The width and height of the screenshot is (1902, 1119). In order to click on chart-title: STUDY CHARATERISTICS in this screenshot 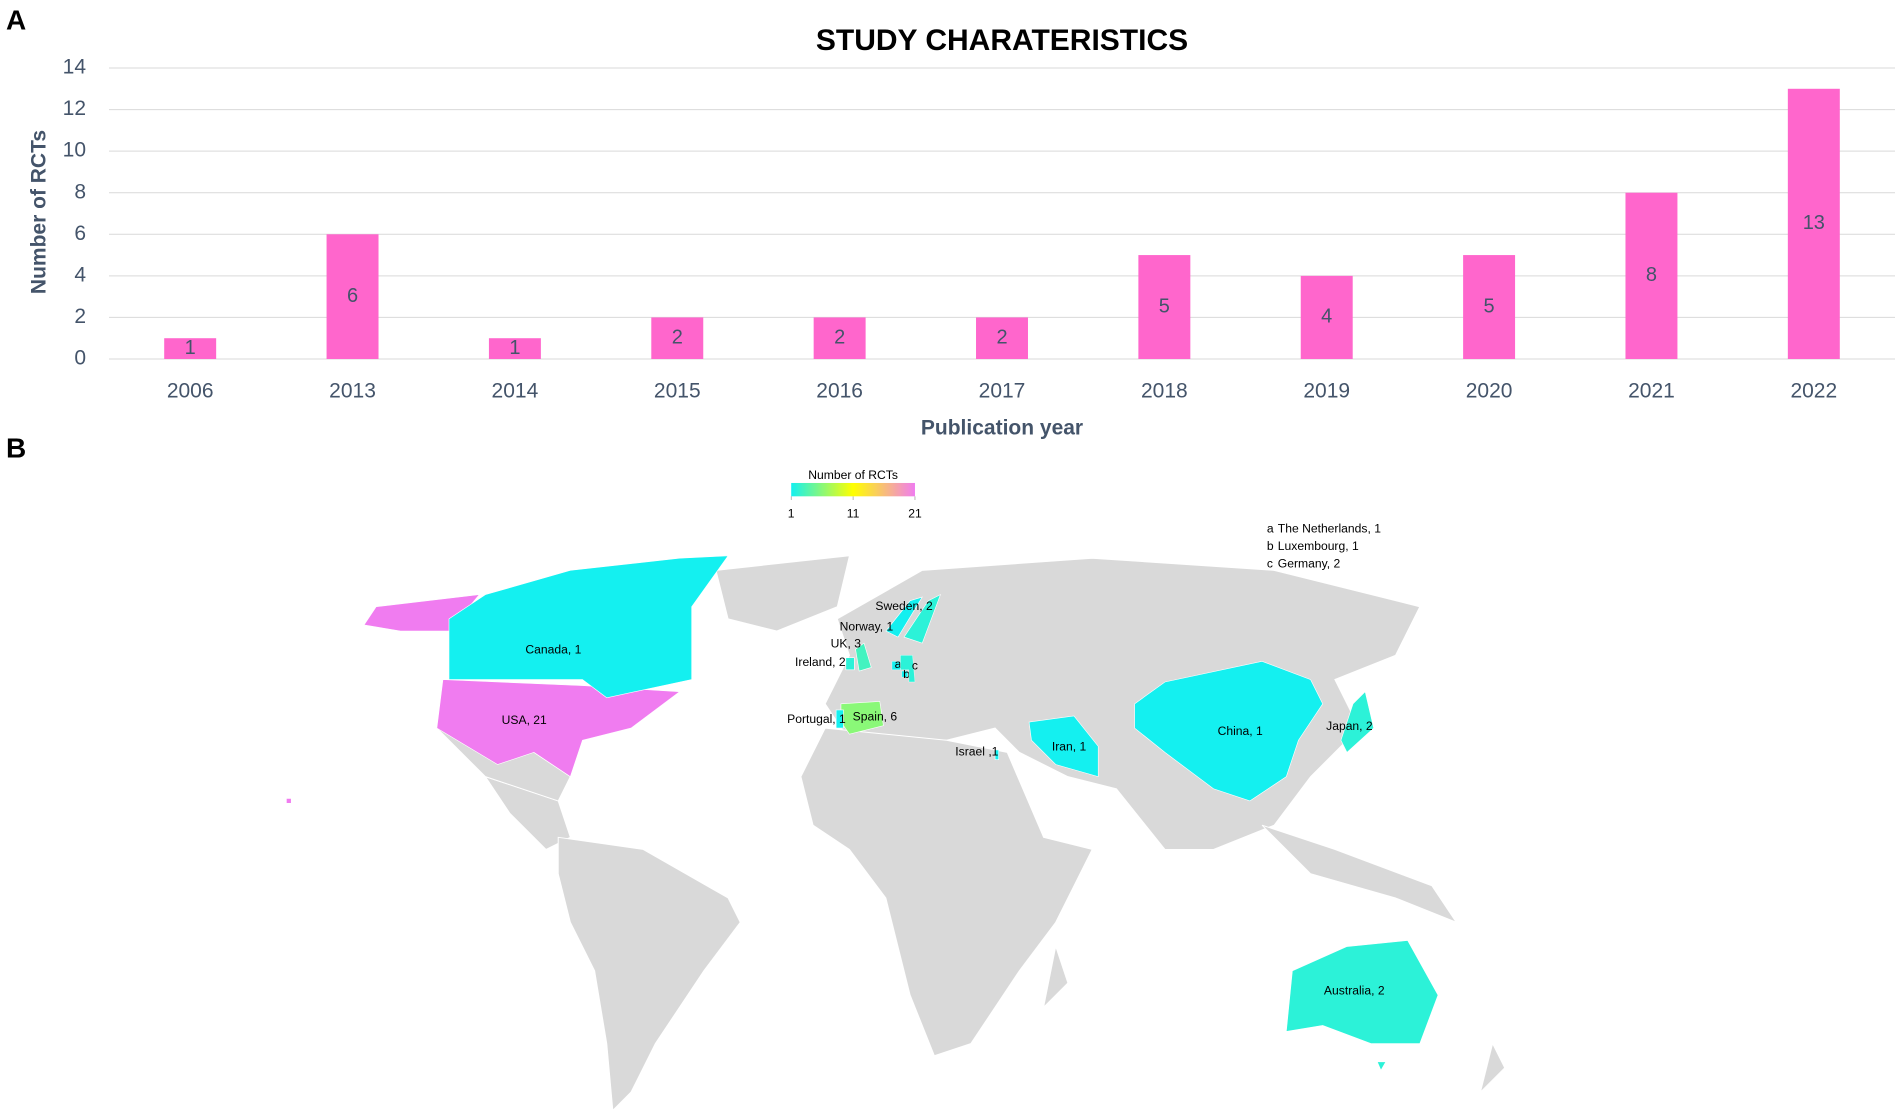, I will do `click(1002, 40)`.